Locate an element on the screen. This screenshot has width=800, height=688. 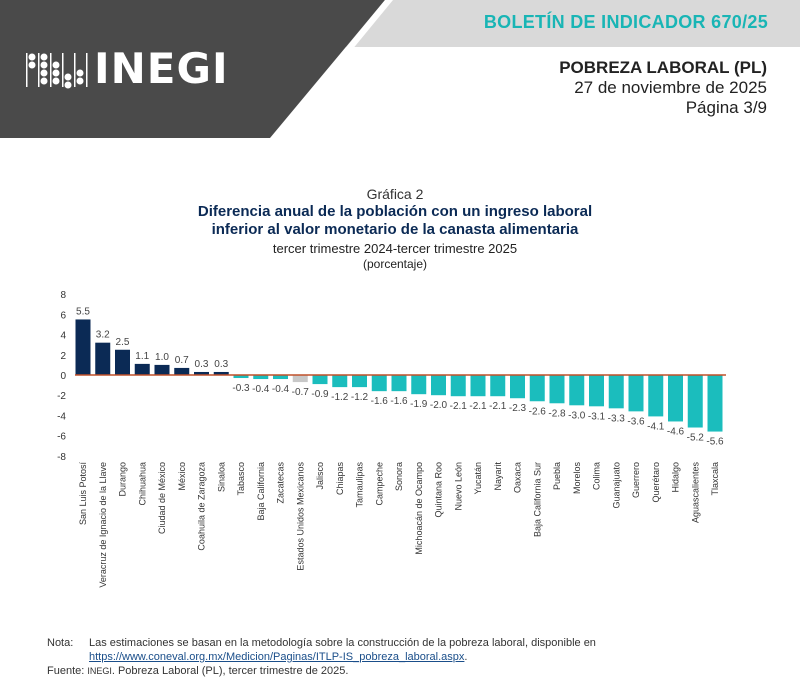
data-label: 3.2 is located at coordinates (103, 335).